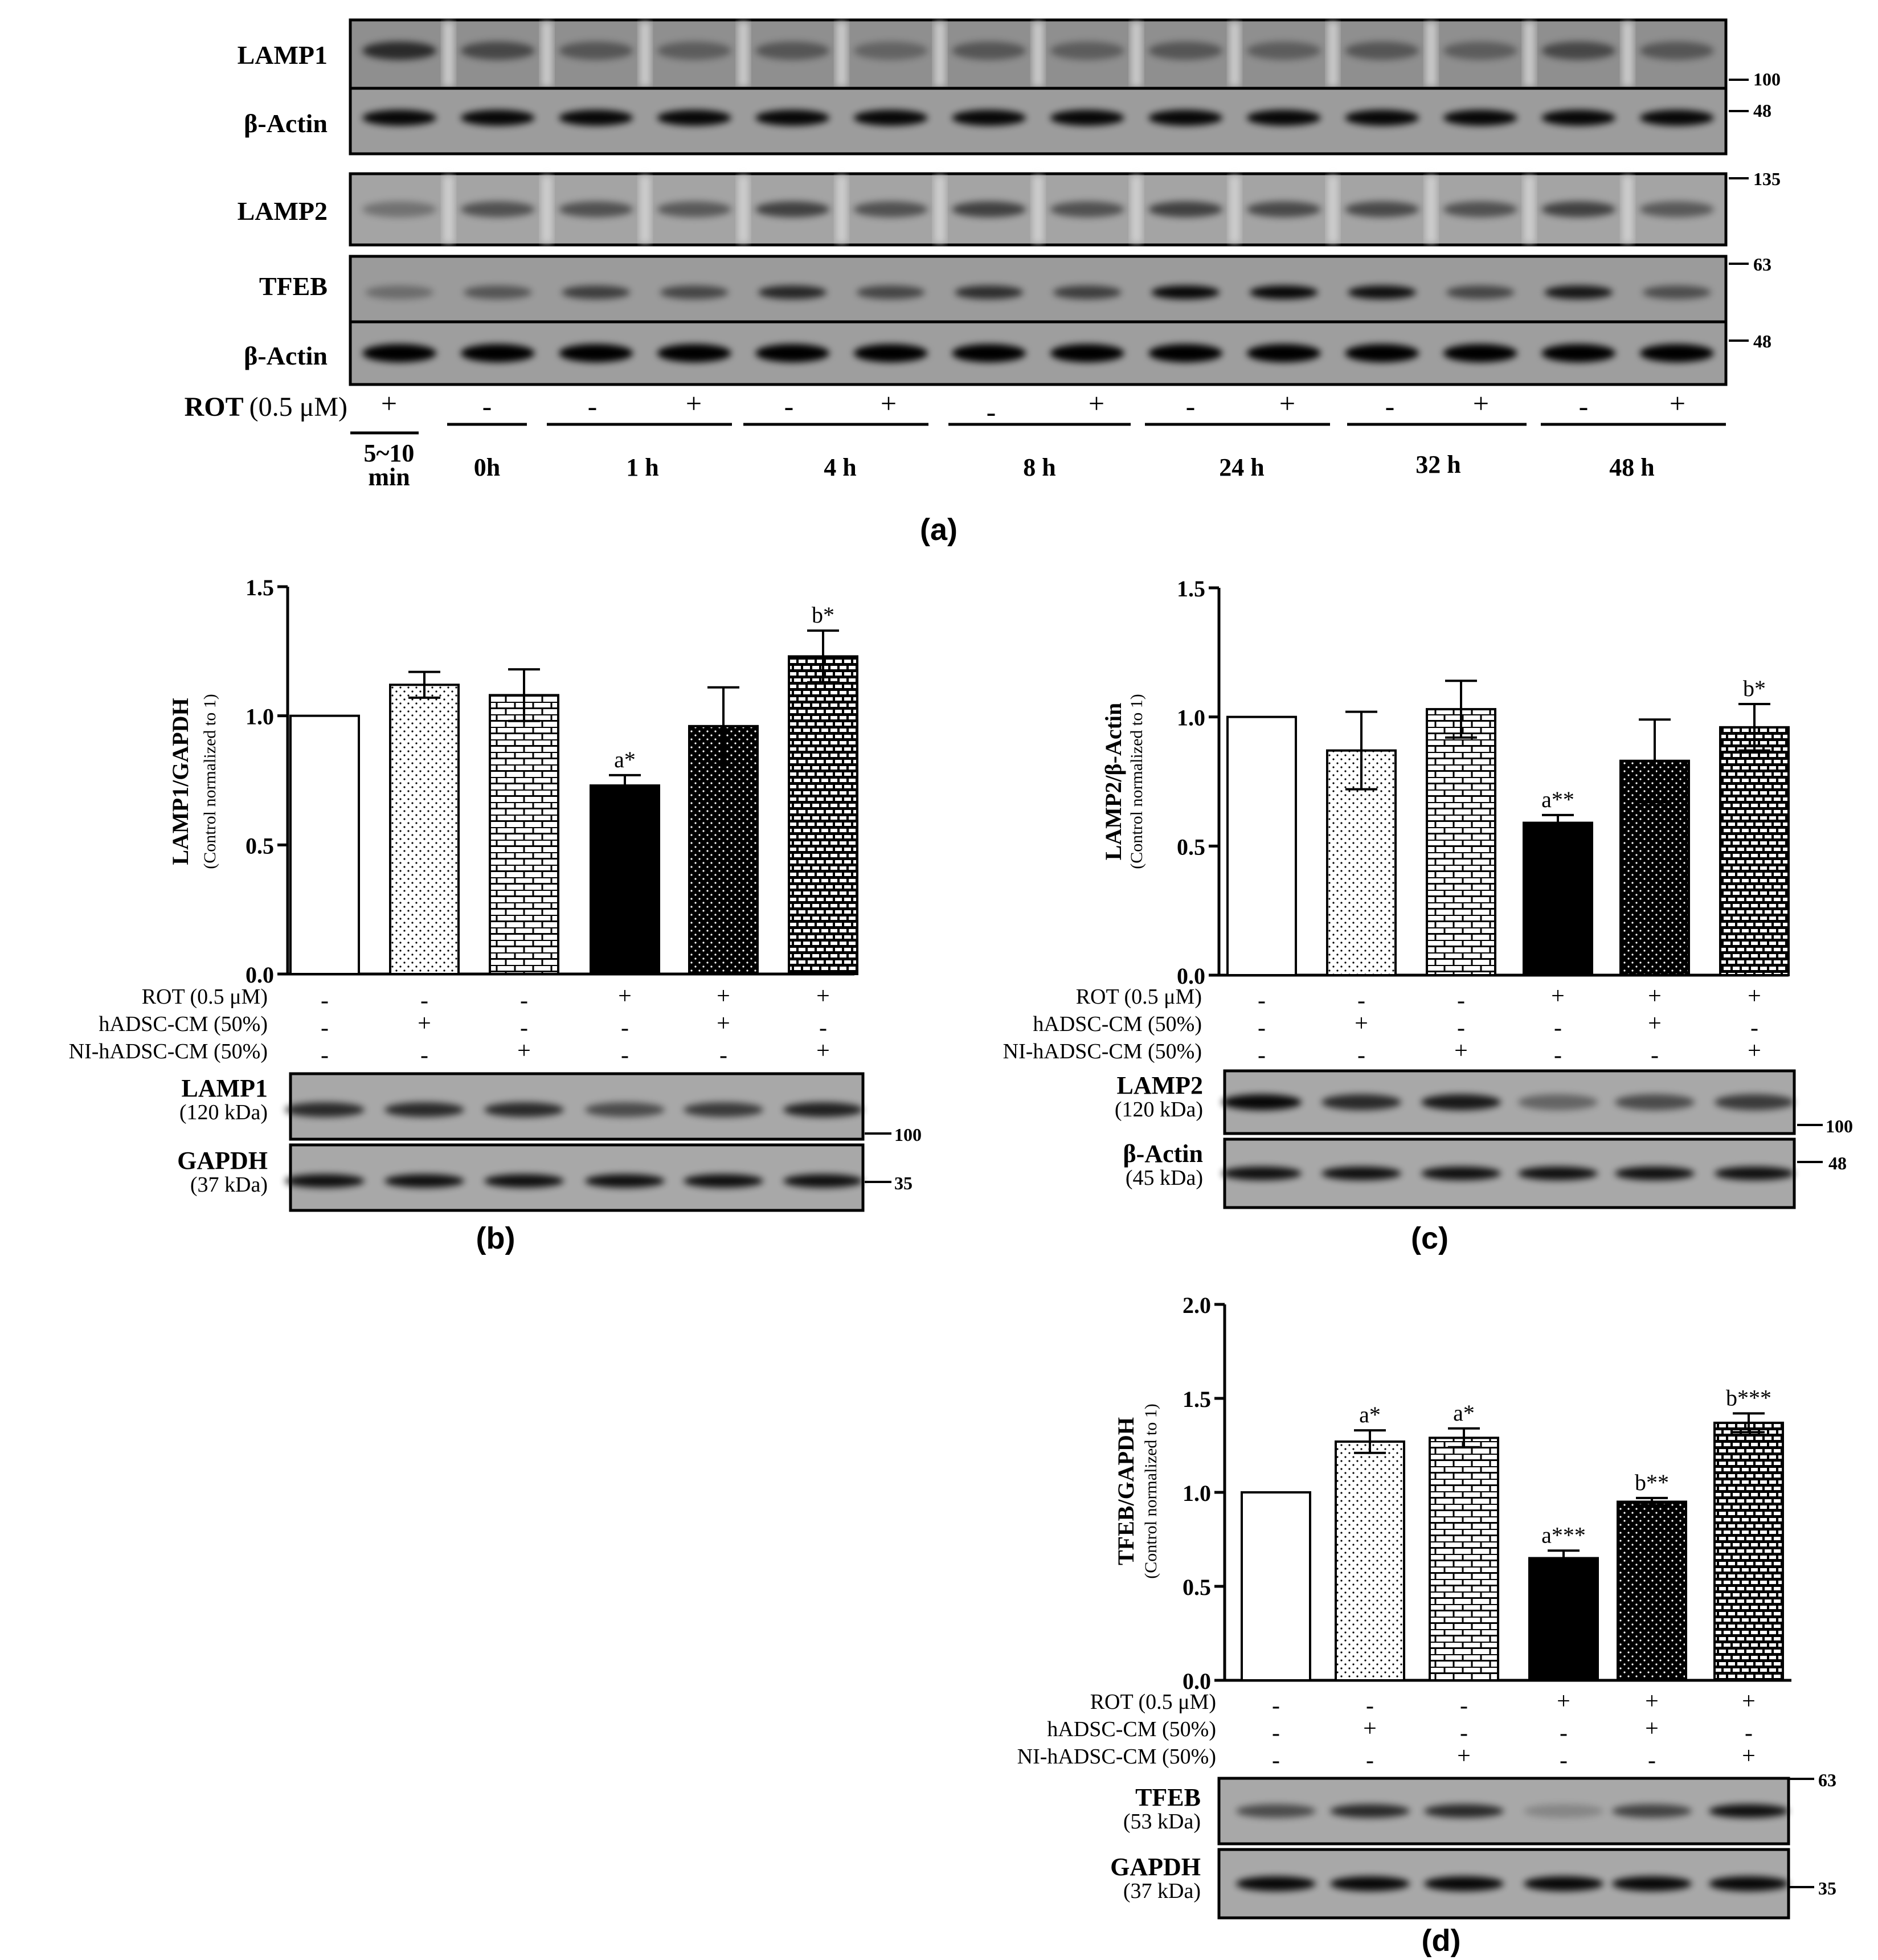 Image resolution: width=1878 pixels, height=1960 pixels. What do you see at coordinates (1159, 1110) in the screenshot?
I see `panel-c-blot1-size: (120 kDa)` at bounding box center [1159, 1110].